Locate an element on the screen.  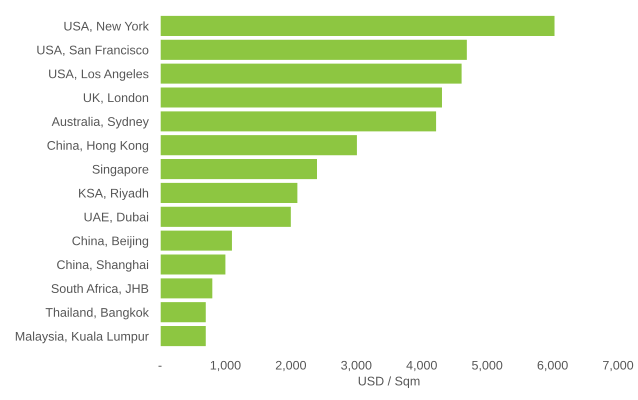
y-tick-label: UK, London is located at coordinates (116, 98).